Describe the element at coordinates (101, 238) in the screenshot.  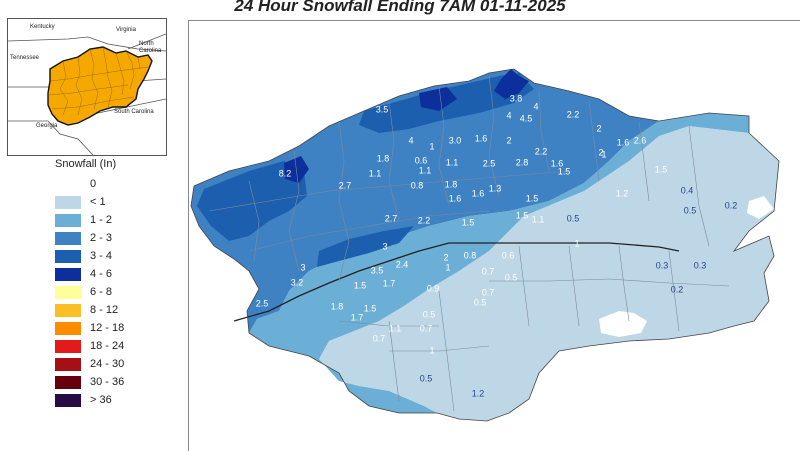
I see `legend-label: 2 - 3` at that location.